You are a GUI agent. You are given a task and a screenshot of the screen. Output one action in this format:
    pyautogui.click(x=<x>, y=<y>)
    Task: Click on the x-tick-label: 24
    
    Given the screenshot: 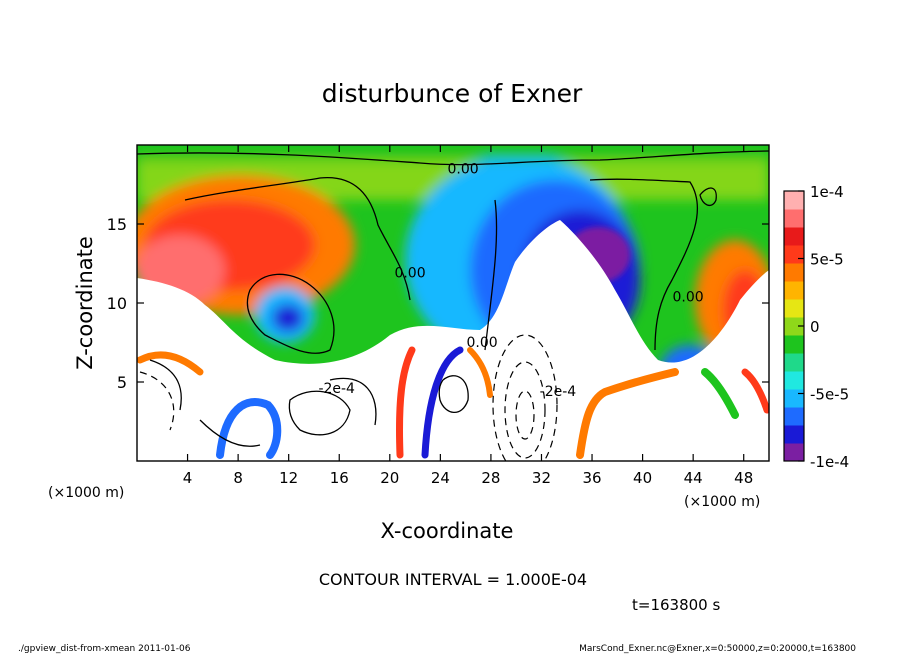 What is the action you would take?
    pyautogui.click(x=440, y=478)
    